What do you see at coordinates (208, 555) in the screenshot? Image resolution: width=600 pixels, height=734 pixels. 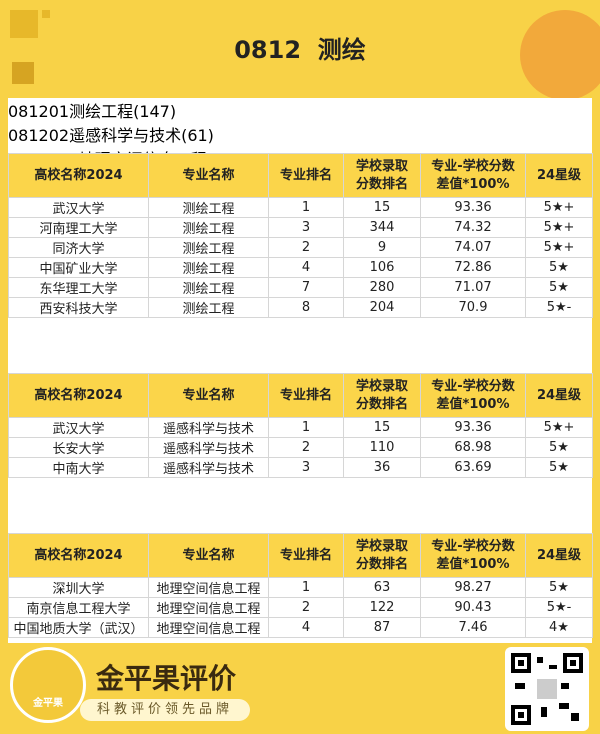 I see `column-header: 专业名称` at bounding box center [208, 555].